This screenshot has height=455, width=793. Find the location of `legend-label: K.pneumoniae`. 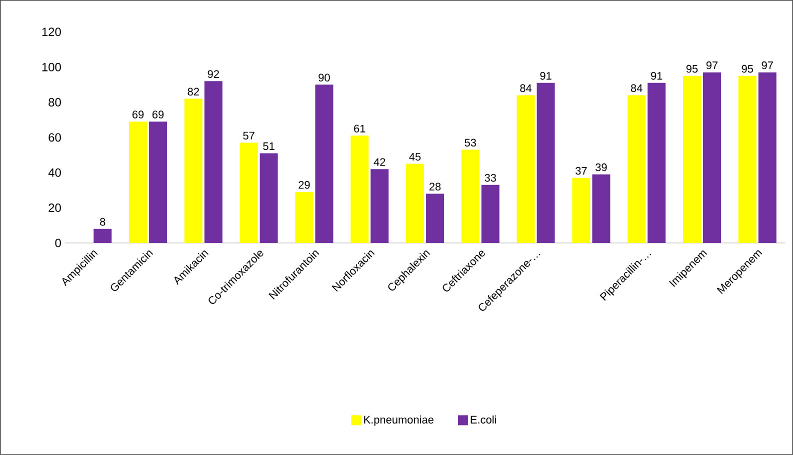

legend-label: K.pneumoniae is located at coordinates (399, 421).